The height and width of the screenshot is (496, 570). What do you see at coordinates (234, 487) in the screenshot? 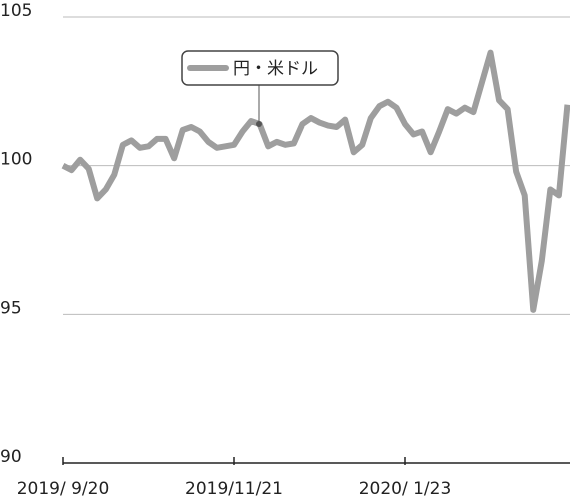
I see `x-tick-label: 2019/11/21` at bounding box center [234, 487].